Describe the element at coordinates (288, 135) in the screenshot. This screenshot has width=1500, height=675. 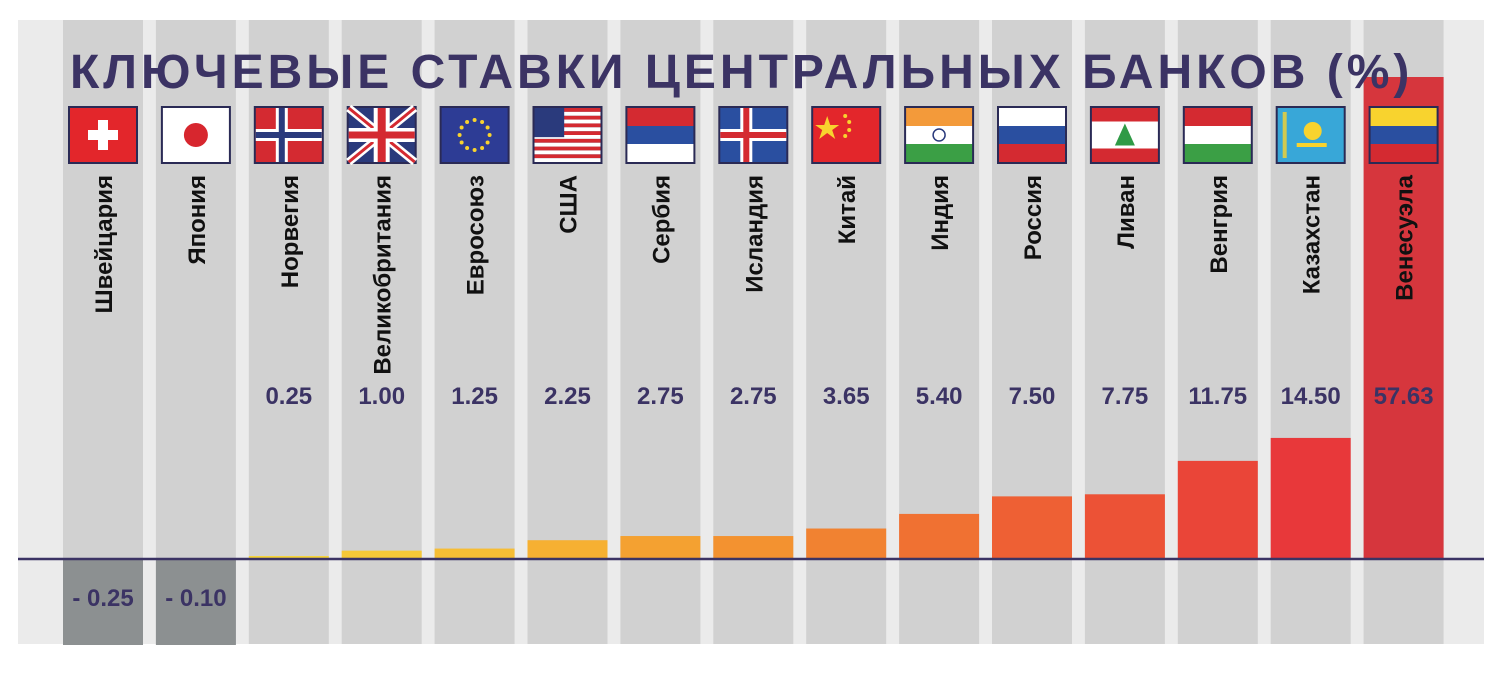
I see `norway-flag-icon` at that location.